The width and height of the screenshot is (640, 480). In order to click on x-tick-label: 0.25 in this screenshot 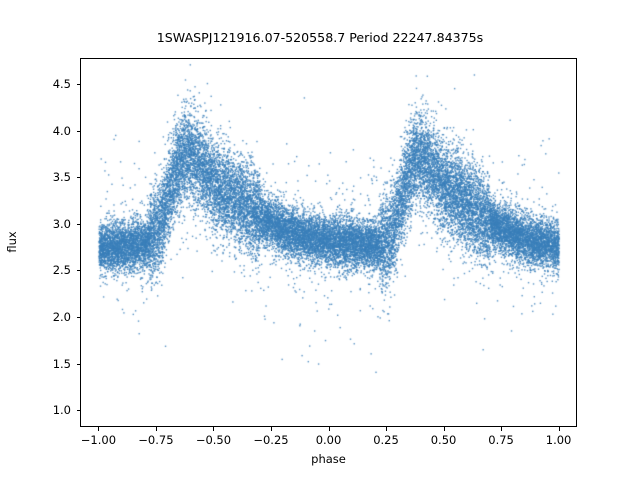, I will do `click(386, 440)`.